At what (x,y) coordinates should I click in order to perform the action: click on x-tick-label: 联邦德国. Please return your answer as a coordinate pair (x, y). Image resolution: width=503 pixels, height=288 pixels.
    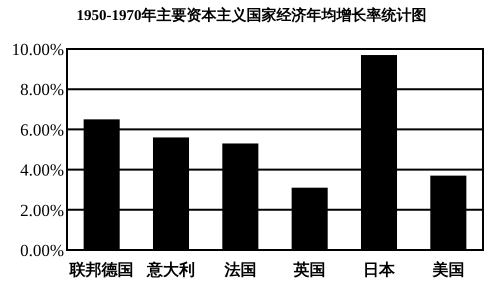
    Looking at the image, I should click on (101, 269).